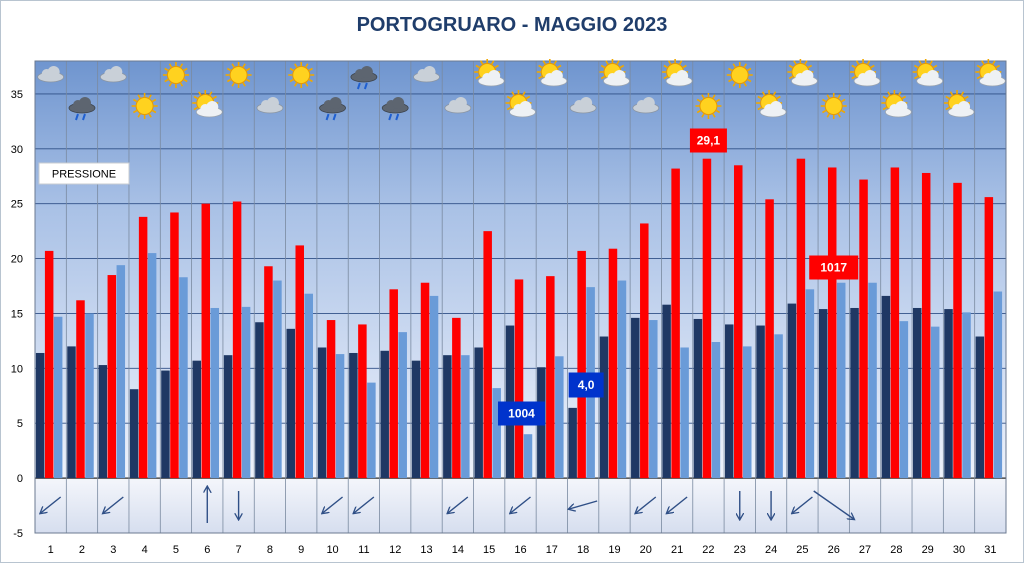 This screenshot has width=1024, height=563. What do you see at coordinates (959, 550) in the screenshot?
I see `x-tick-label: 30` at bounding box center [959, 550].